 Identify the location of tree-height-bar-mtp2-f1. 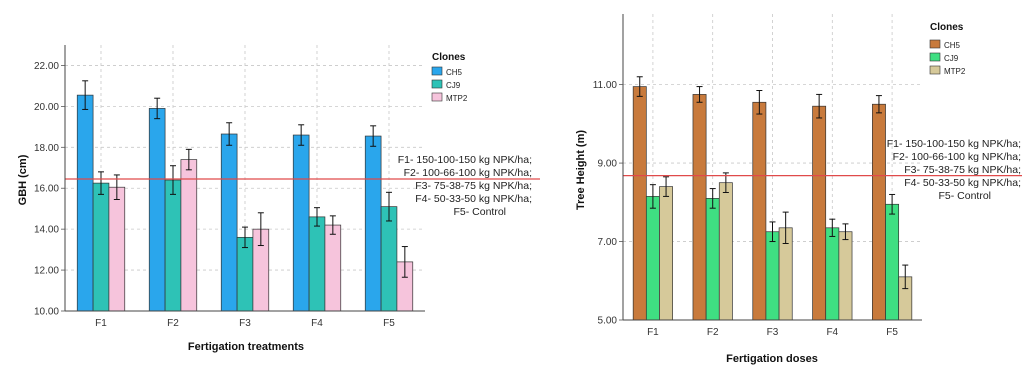
(666, 253).